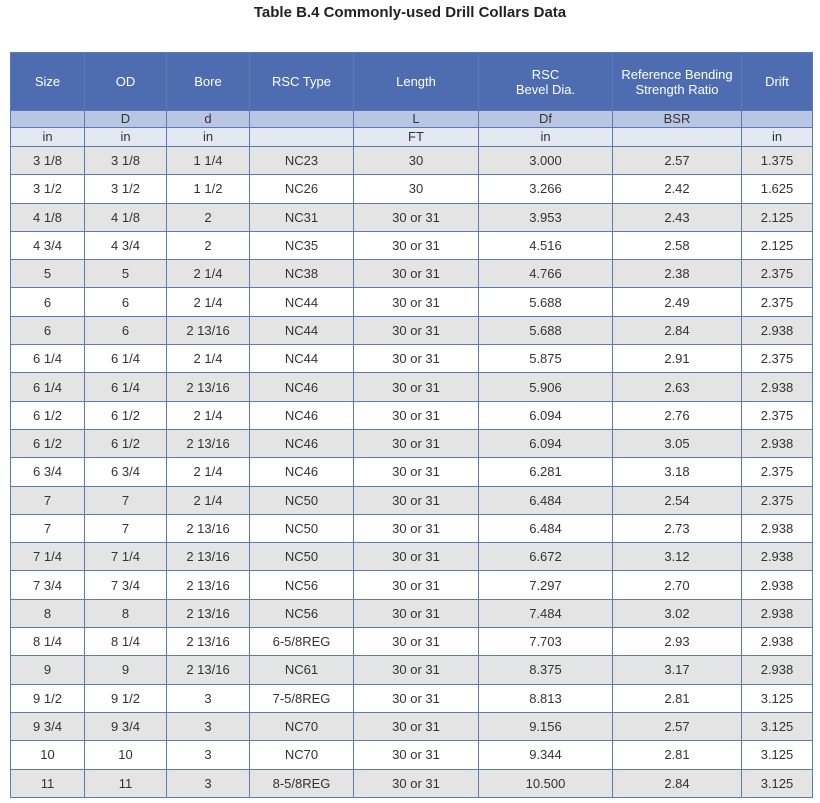 The image size is (820, 803). Describe the element at coordinates (47, 119) in the screenshot. I see `symbol-cell` at that location.